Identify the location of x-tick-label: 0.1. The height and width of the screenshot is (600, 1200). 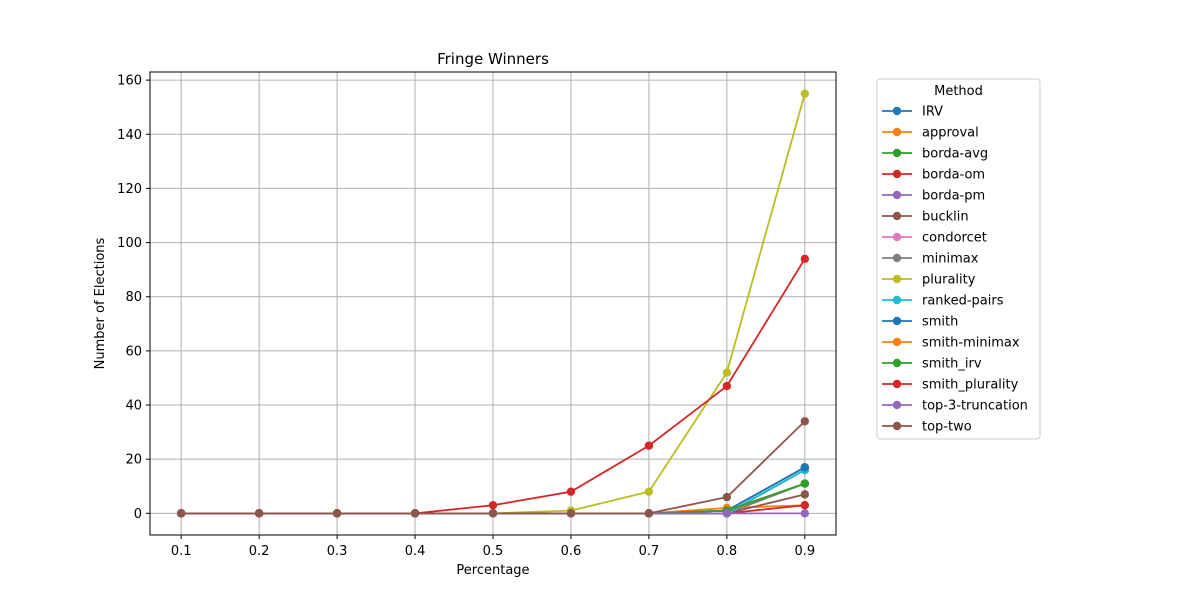
(181, 551).